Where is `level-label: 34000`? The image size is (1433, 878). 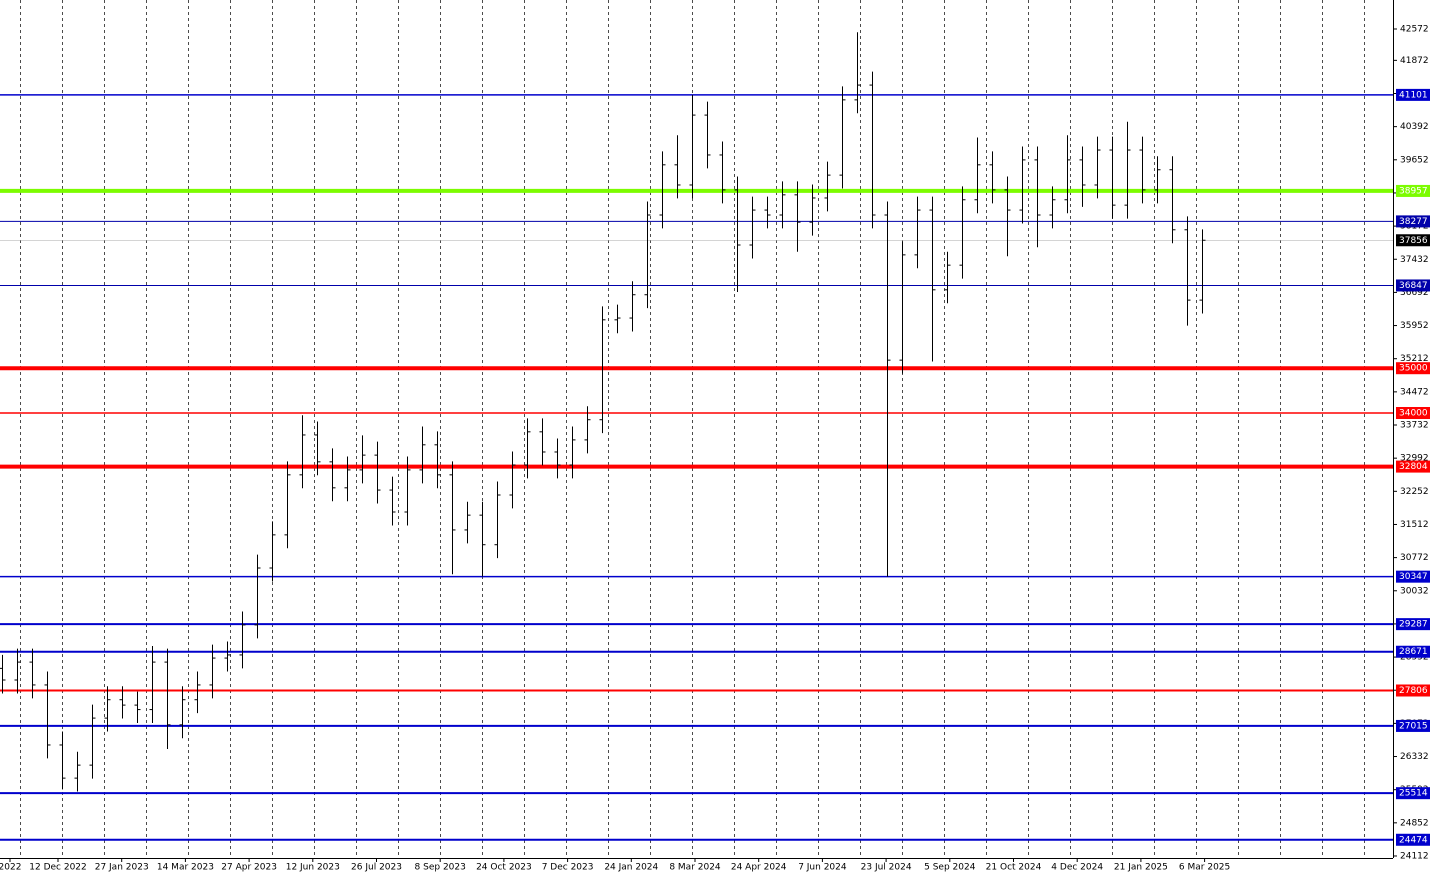
level-label: 34000 is located at coordinates (1413, 414).